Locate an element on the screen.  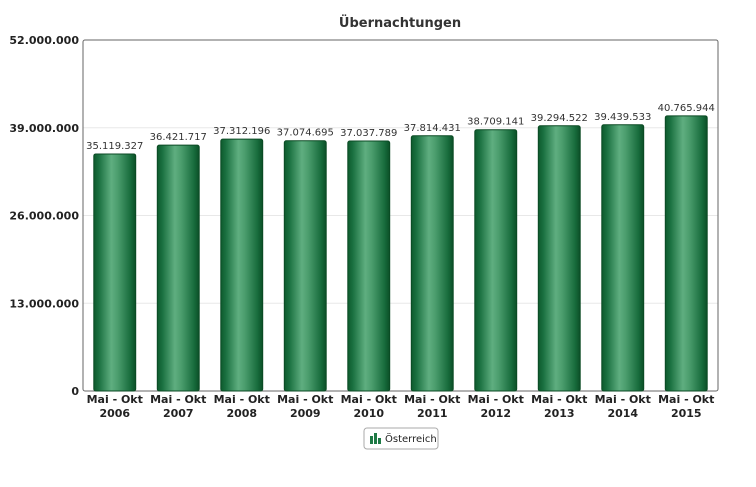
x-tick-label: Mai - Okt 2009 is located at coordinates (305, 406).